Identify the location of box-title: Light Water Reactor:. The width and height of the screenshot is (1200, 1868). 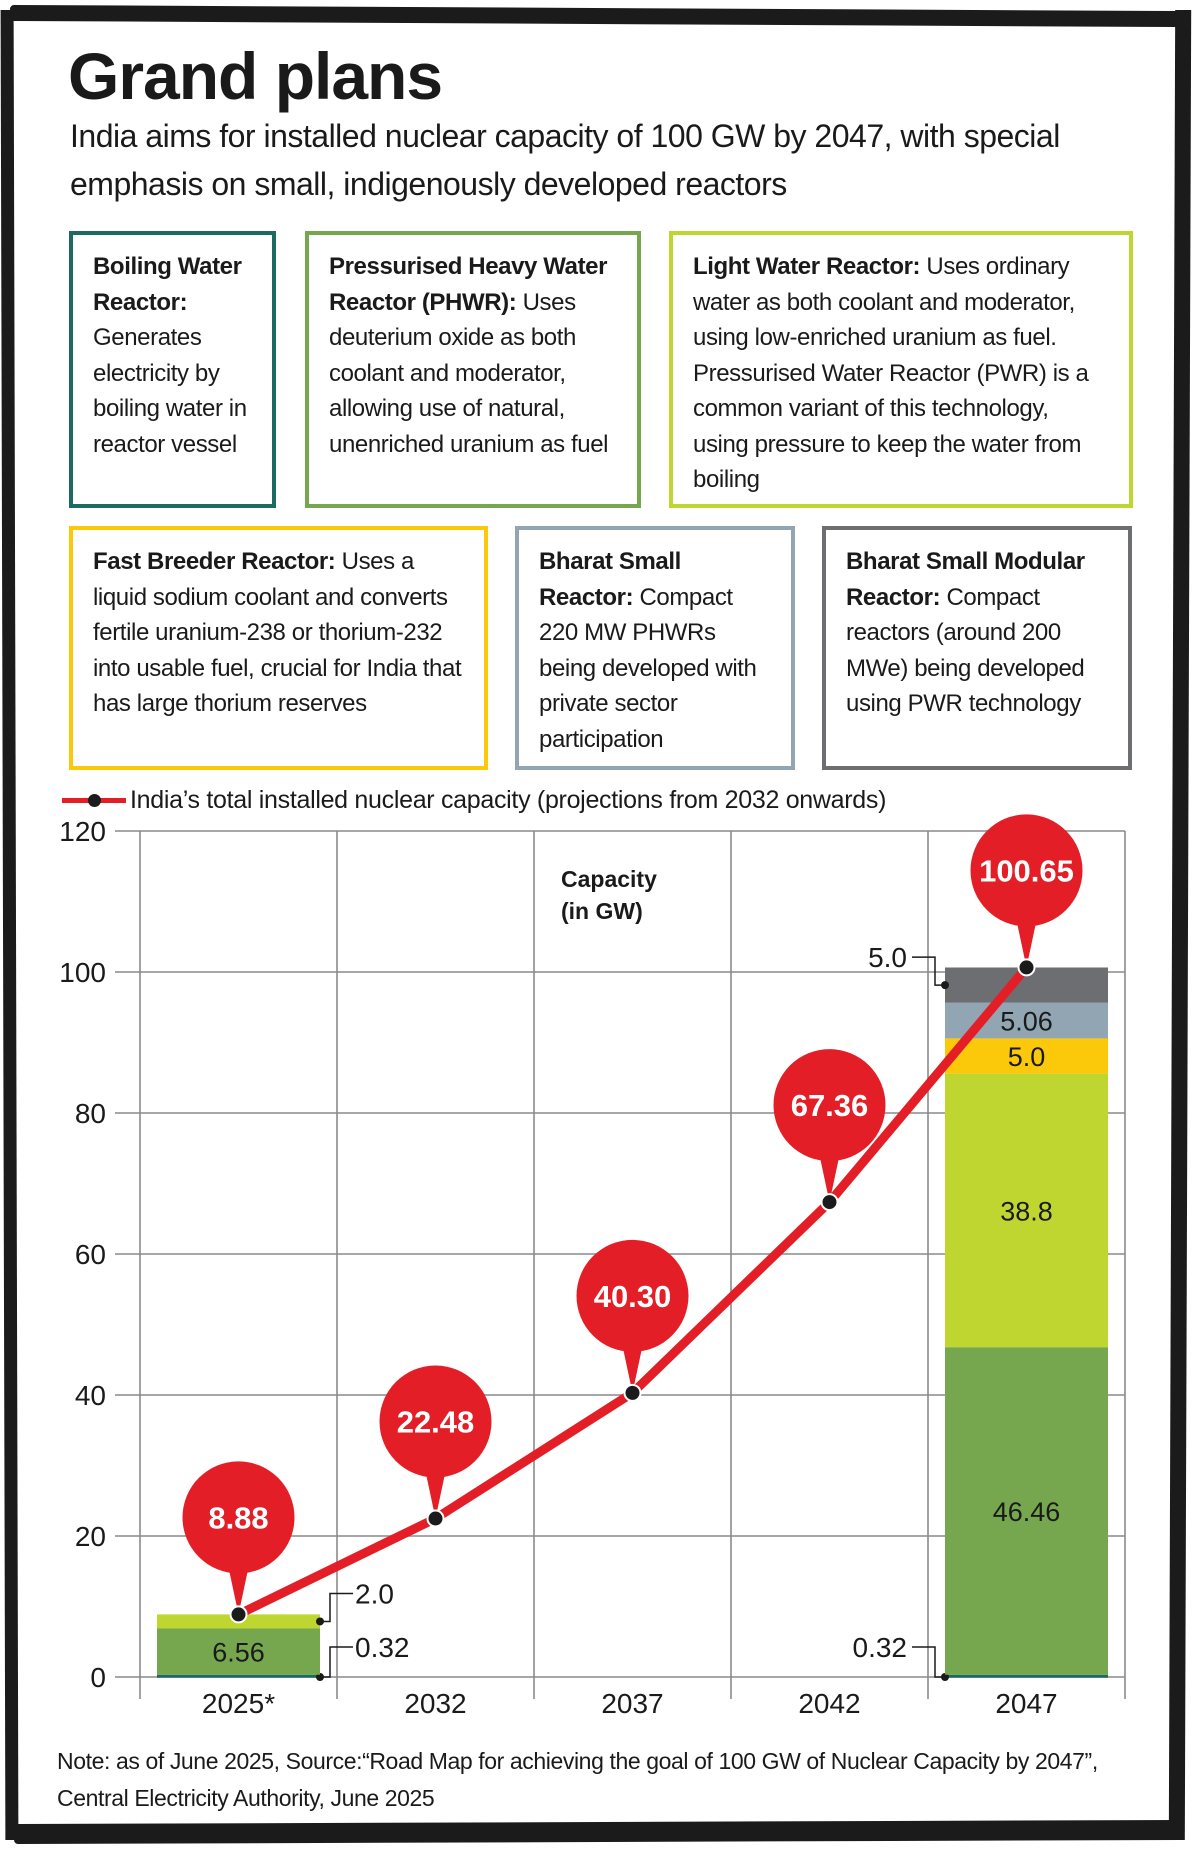
(807, 266).